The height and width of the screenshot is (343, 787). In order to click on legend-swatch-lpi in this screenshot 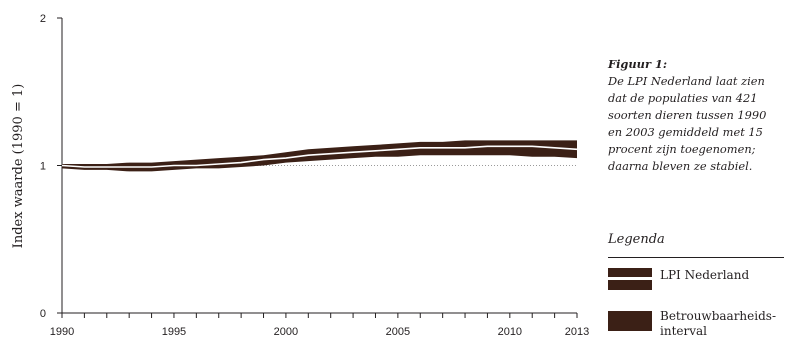, I will do `click(630, 279)`.